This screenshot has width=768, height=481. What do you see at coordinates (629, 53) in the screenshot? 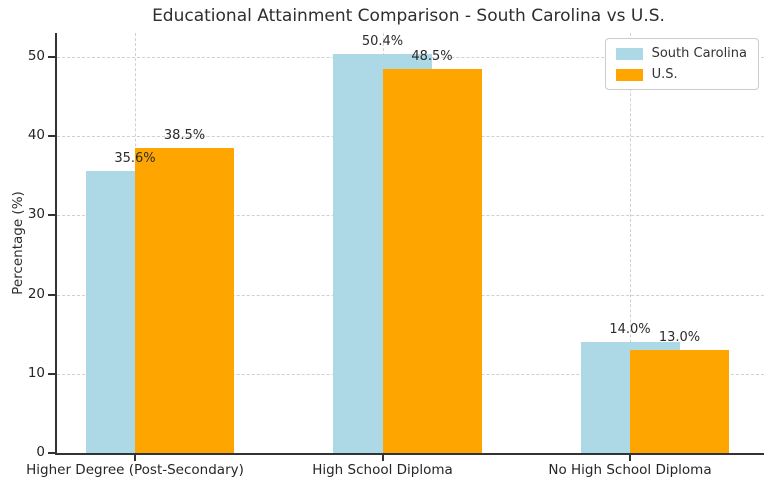
I see `legend-swatch-south-carolina` at bounding box center [629, 53].